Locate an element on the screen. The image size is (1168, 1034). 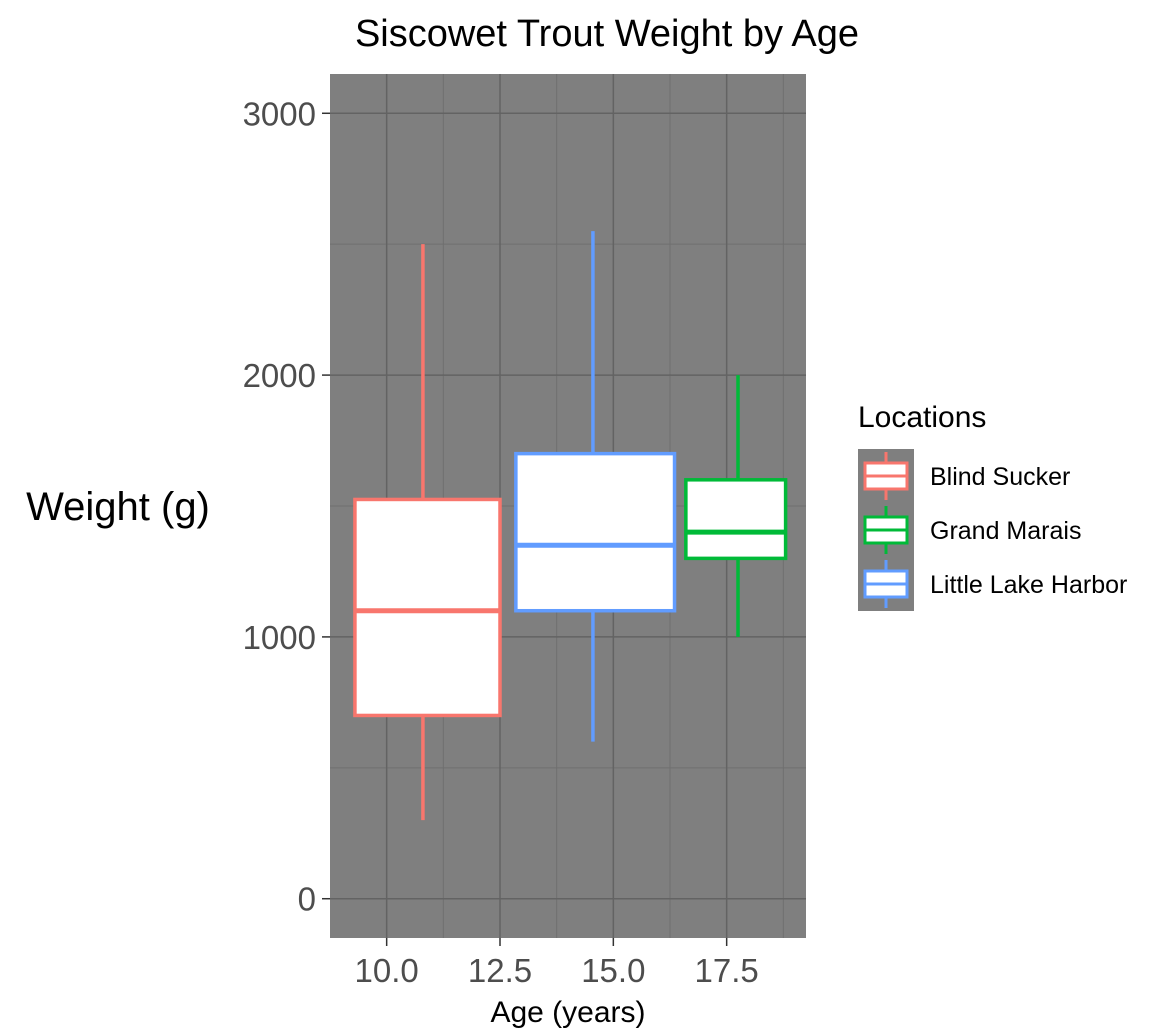
x-tick-label: 10.0 is located at coordinates (387, 970).